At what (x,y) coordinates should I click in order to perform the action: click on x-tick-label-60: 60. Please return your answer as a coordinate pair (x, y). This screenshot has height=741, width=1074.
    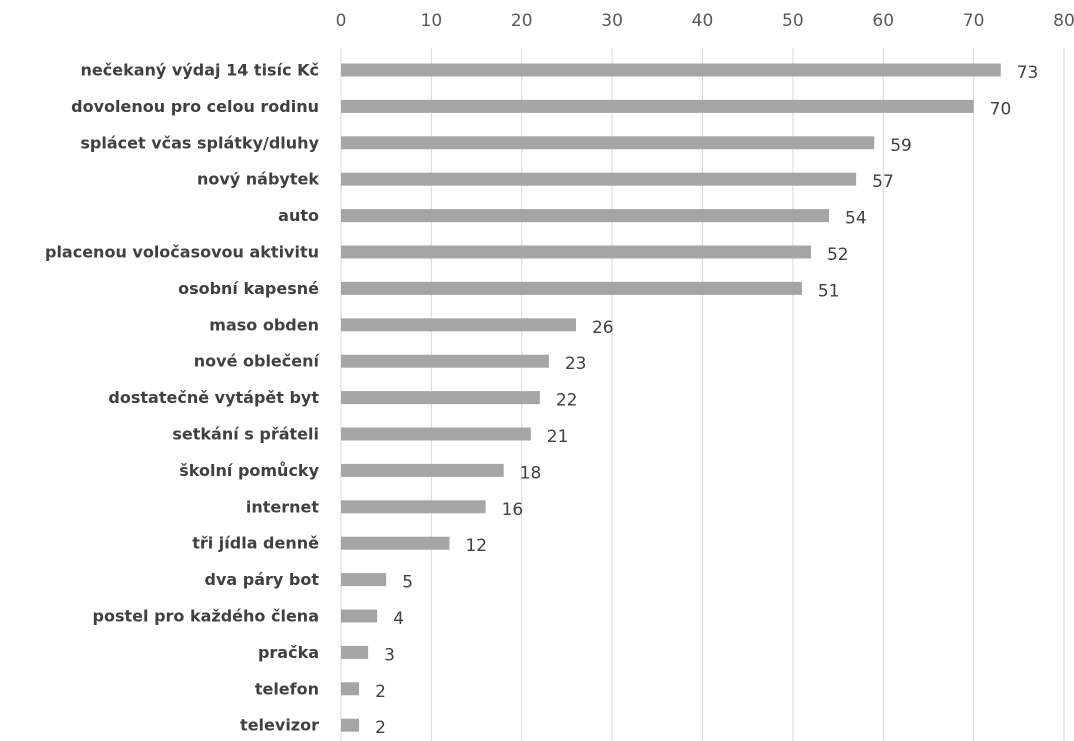
    Looking at the image, I should click on (883, 21).